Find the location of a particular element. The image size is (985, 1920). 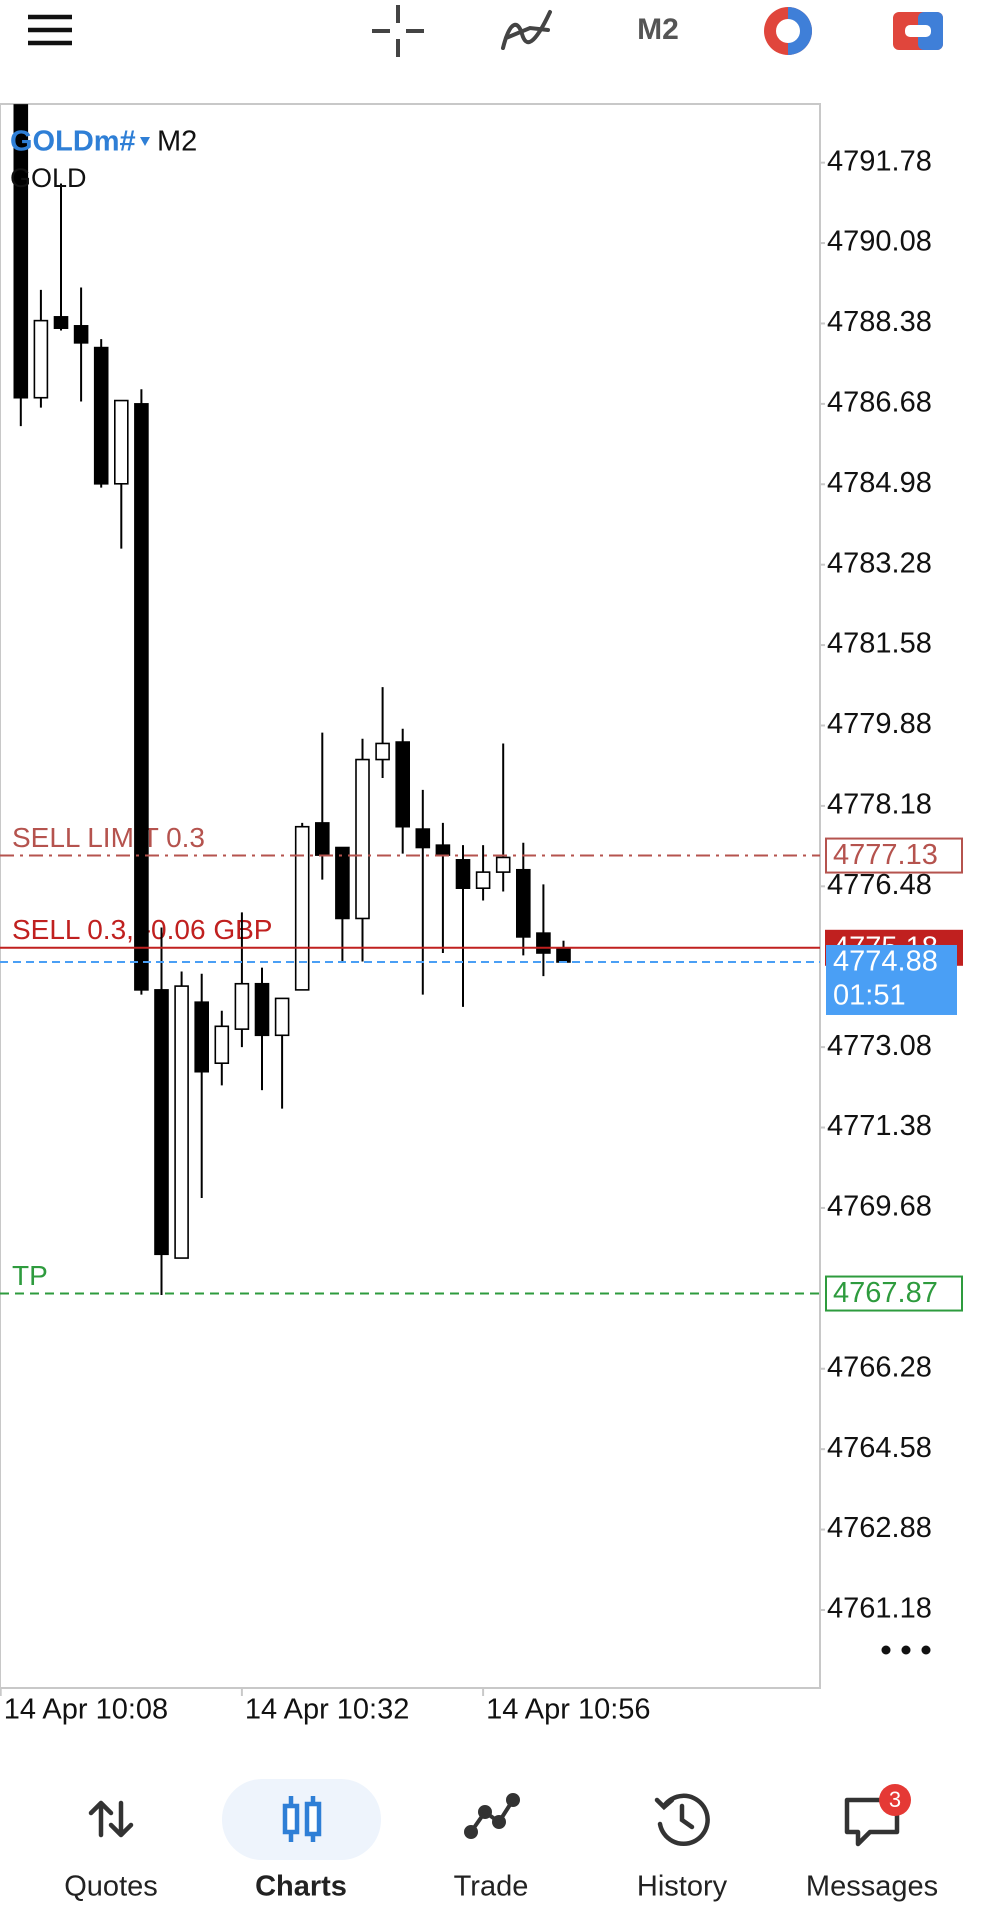

y-tick-label: 4783.28 is located at coordinates (879, 563).